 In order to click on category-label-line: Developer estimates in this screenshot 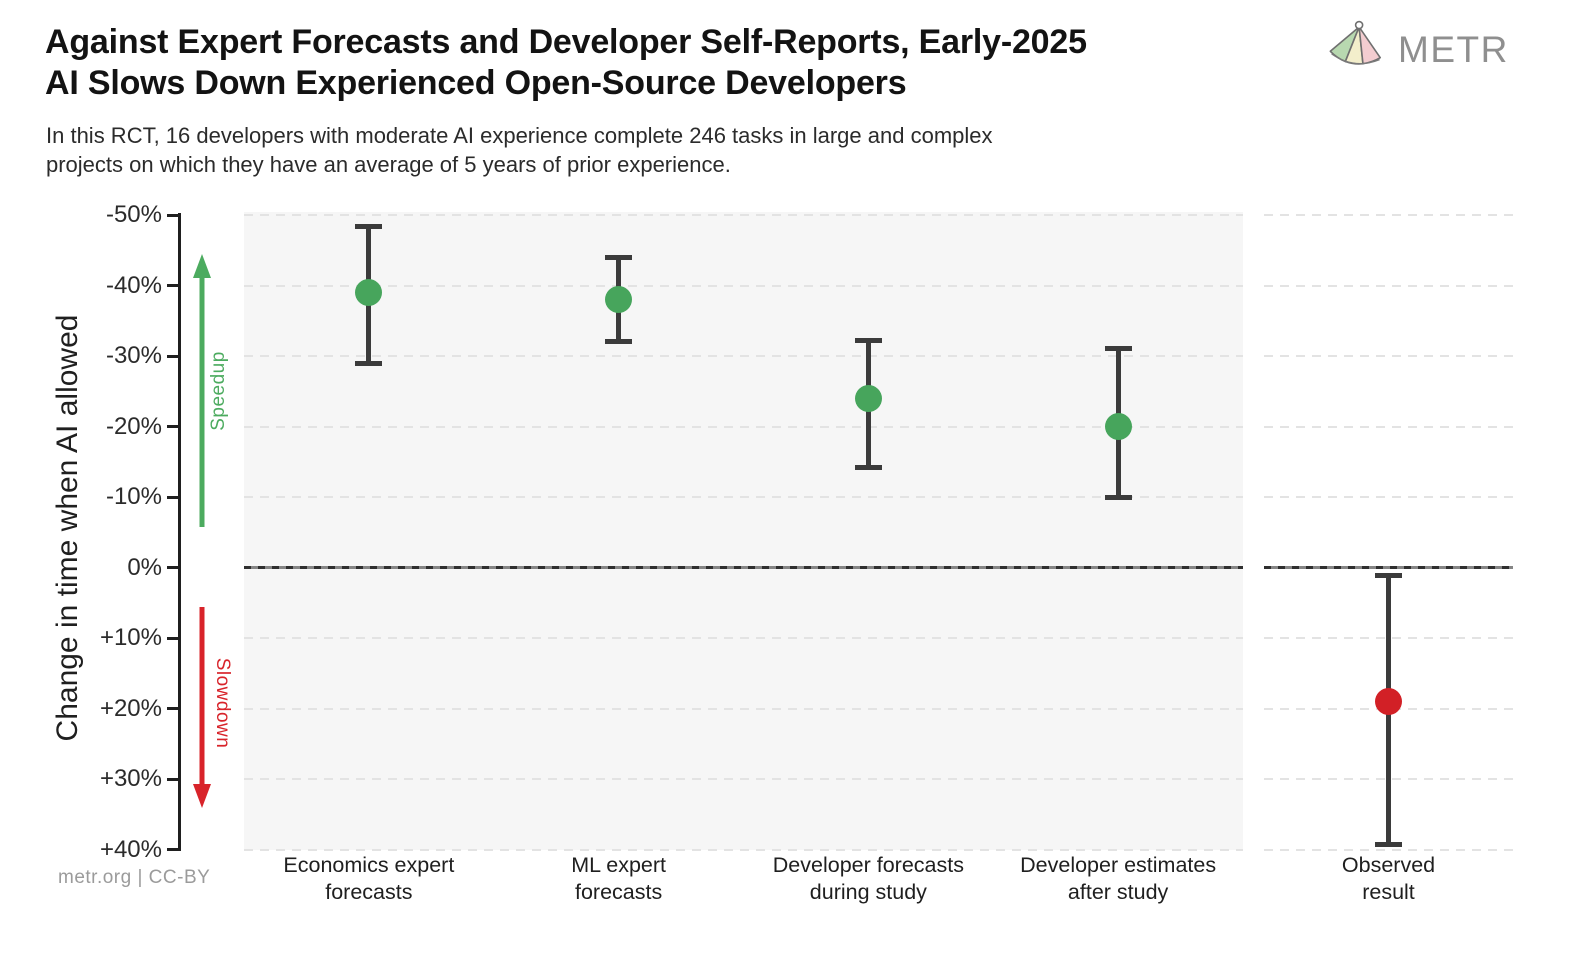, I will do `click(1118, 865)`.